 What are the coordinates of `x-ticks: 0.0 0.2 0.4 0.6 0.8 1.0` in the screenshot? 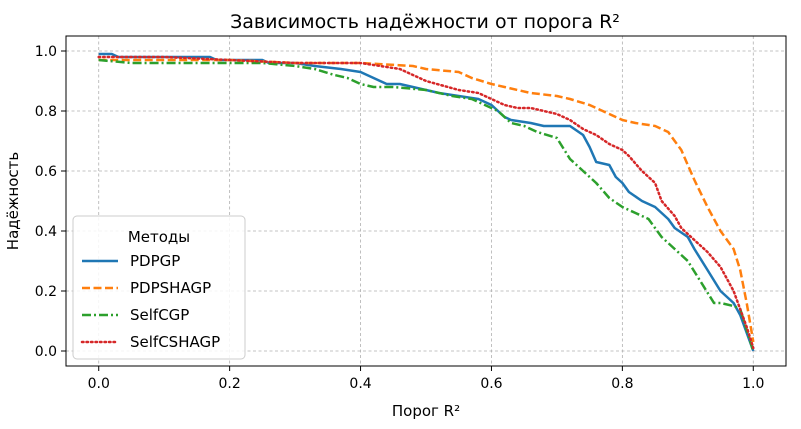 It's located at (426, 379).